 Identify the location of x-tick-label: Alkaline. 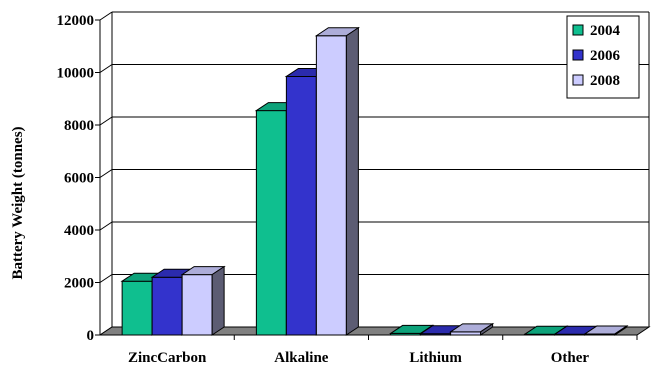
(301, 358).